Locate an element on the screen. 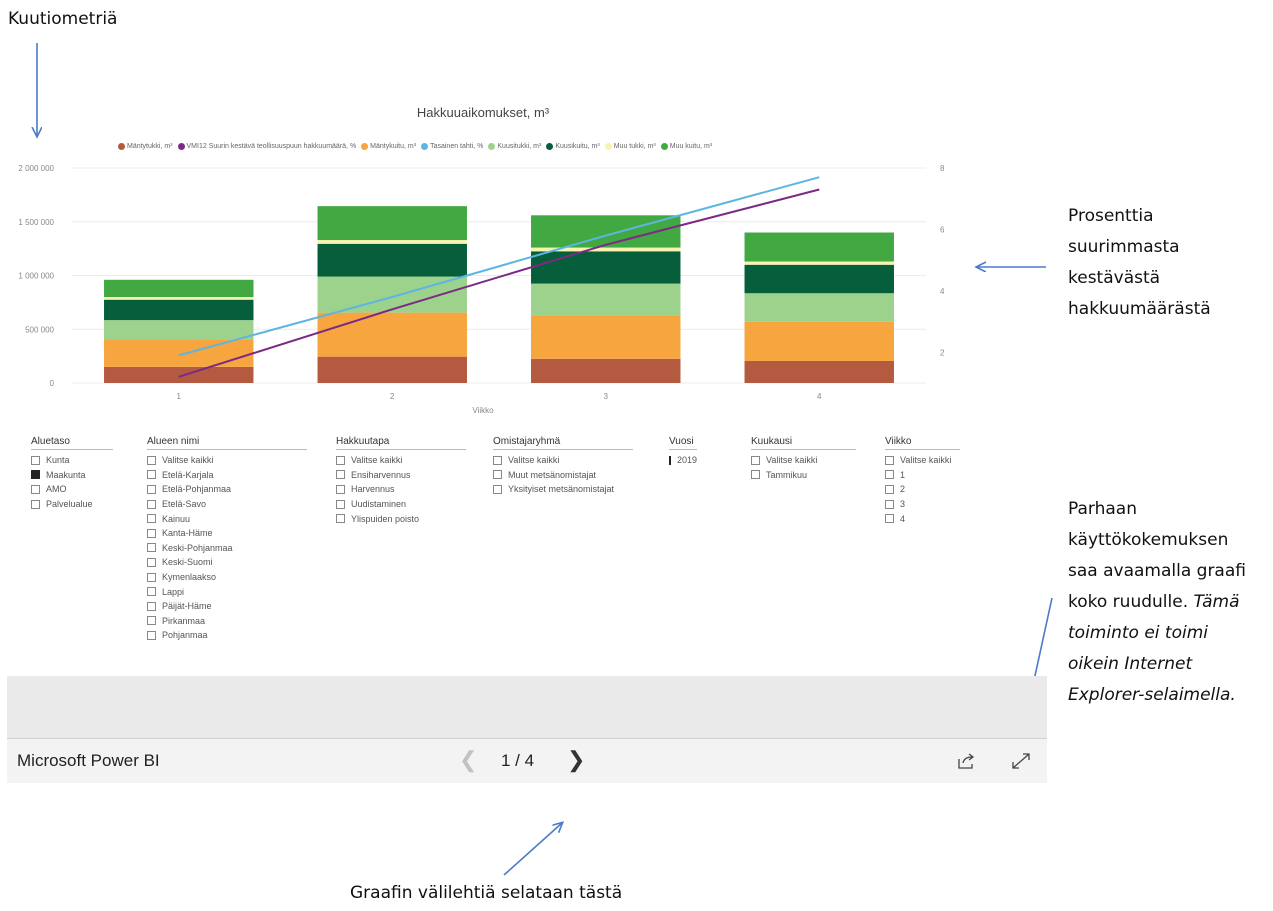 This screenshot has width=1273, height=911. slicer-option: AMO is located at coordinates (72, 489).